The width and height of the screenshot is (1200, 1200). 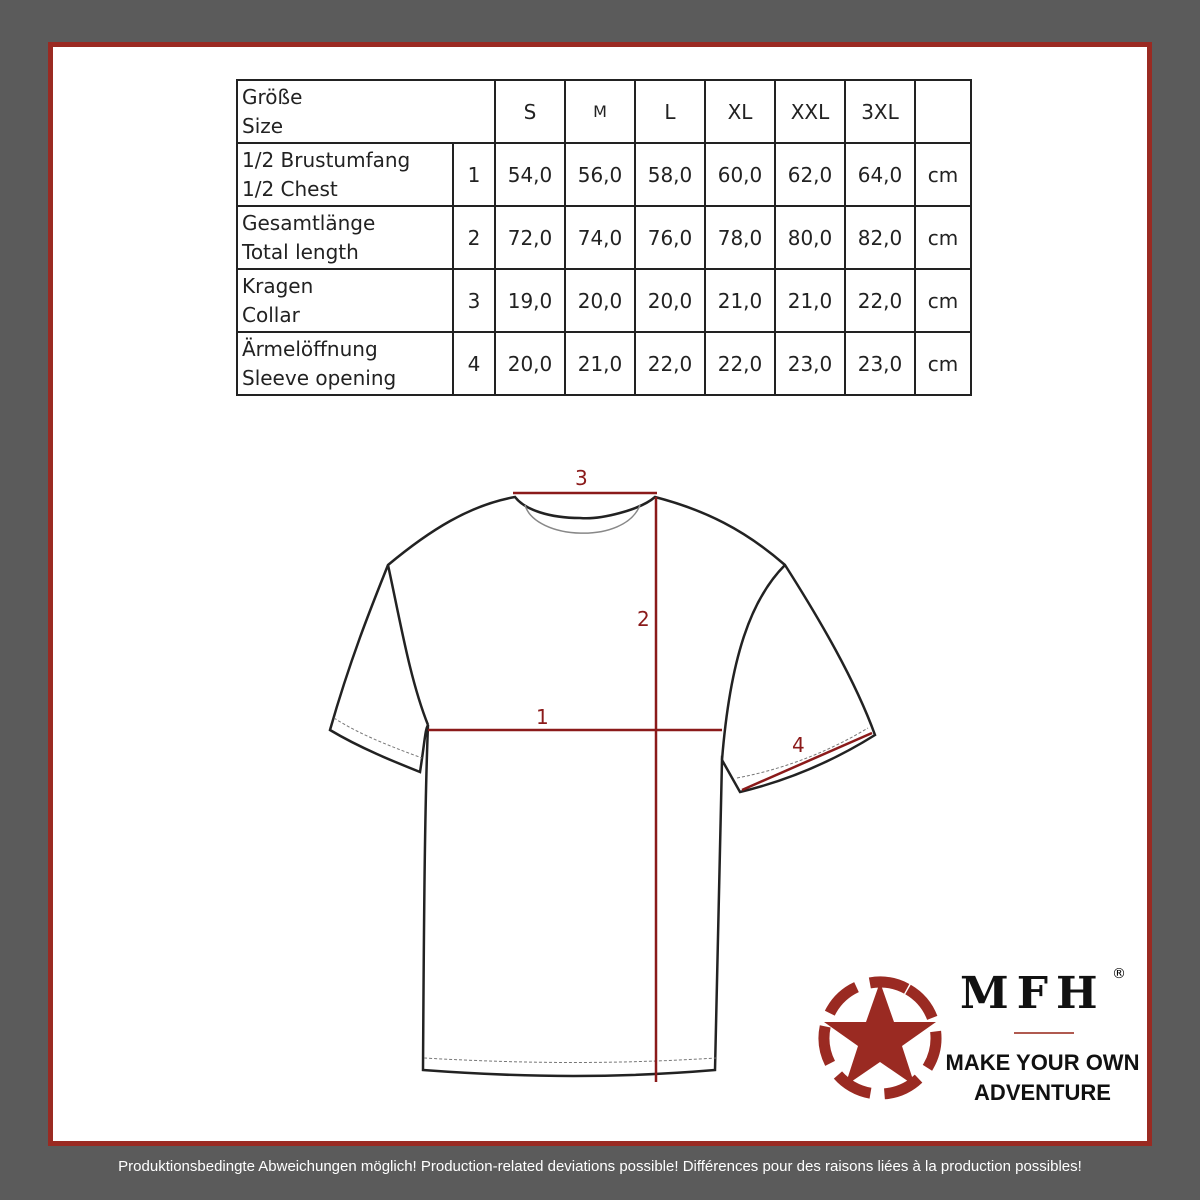 What do you see at coordinates (542, 717) in the screenshot?
I see `marker-1: 1` at bounding box center [542, 717].